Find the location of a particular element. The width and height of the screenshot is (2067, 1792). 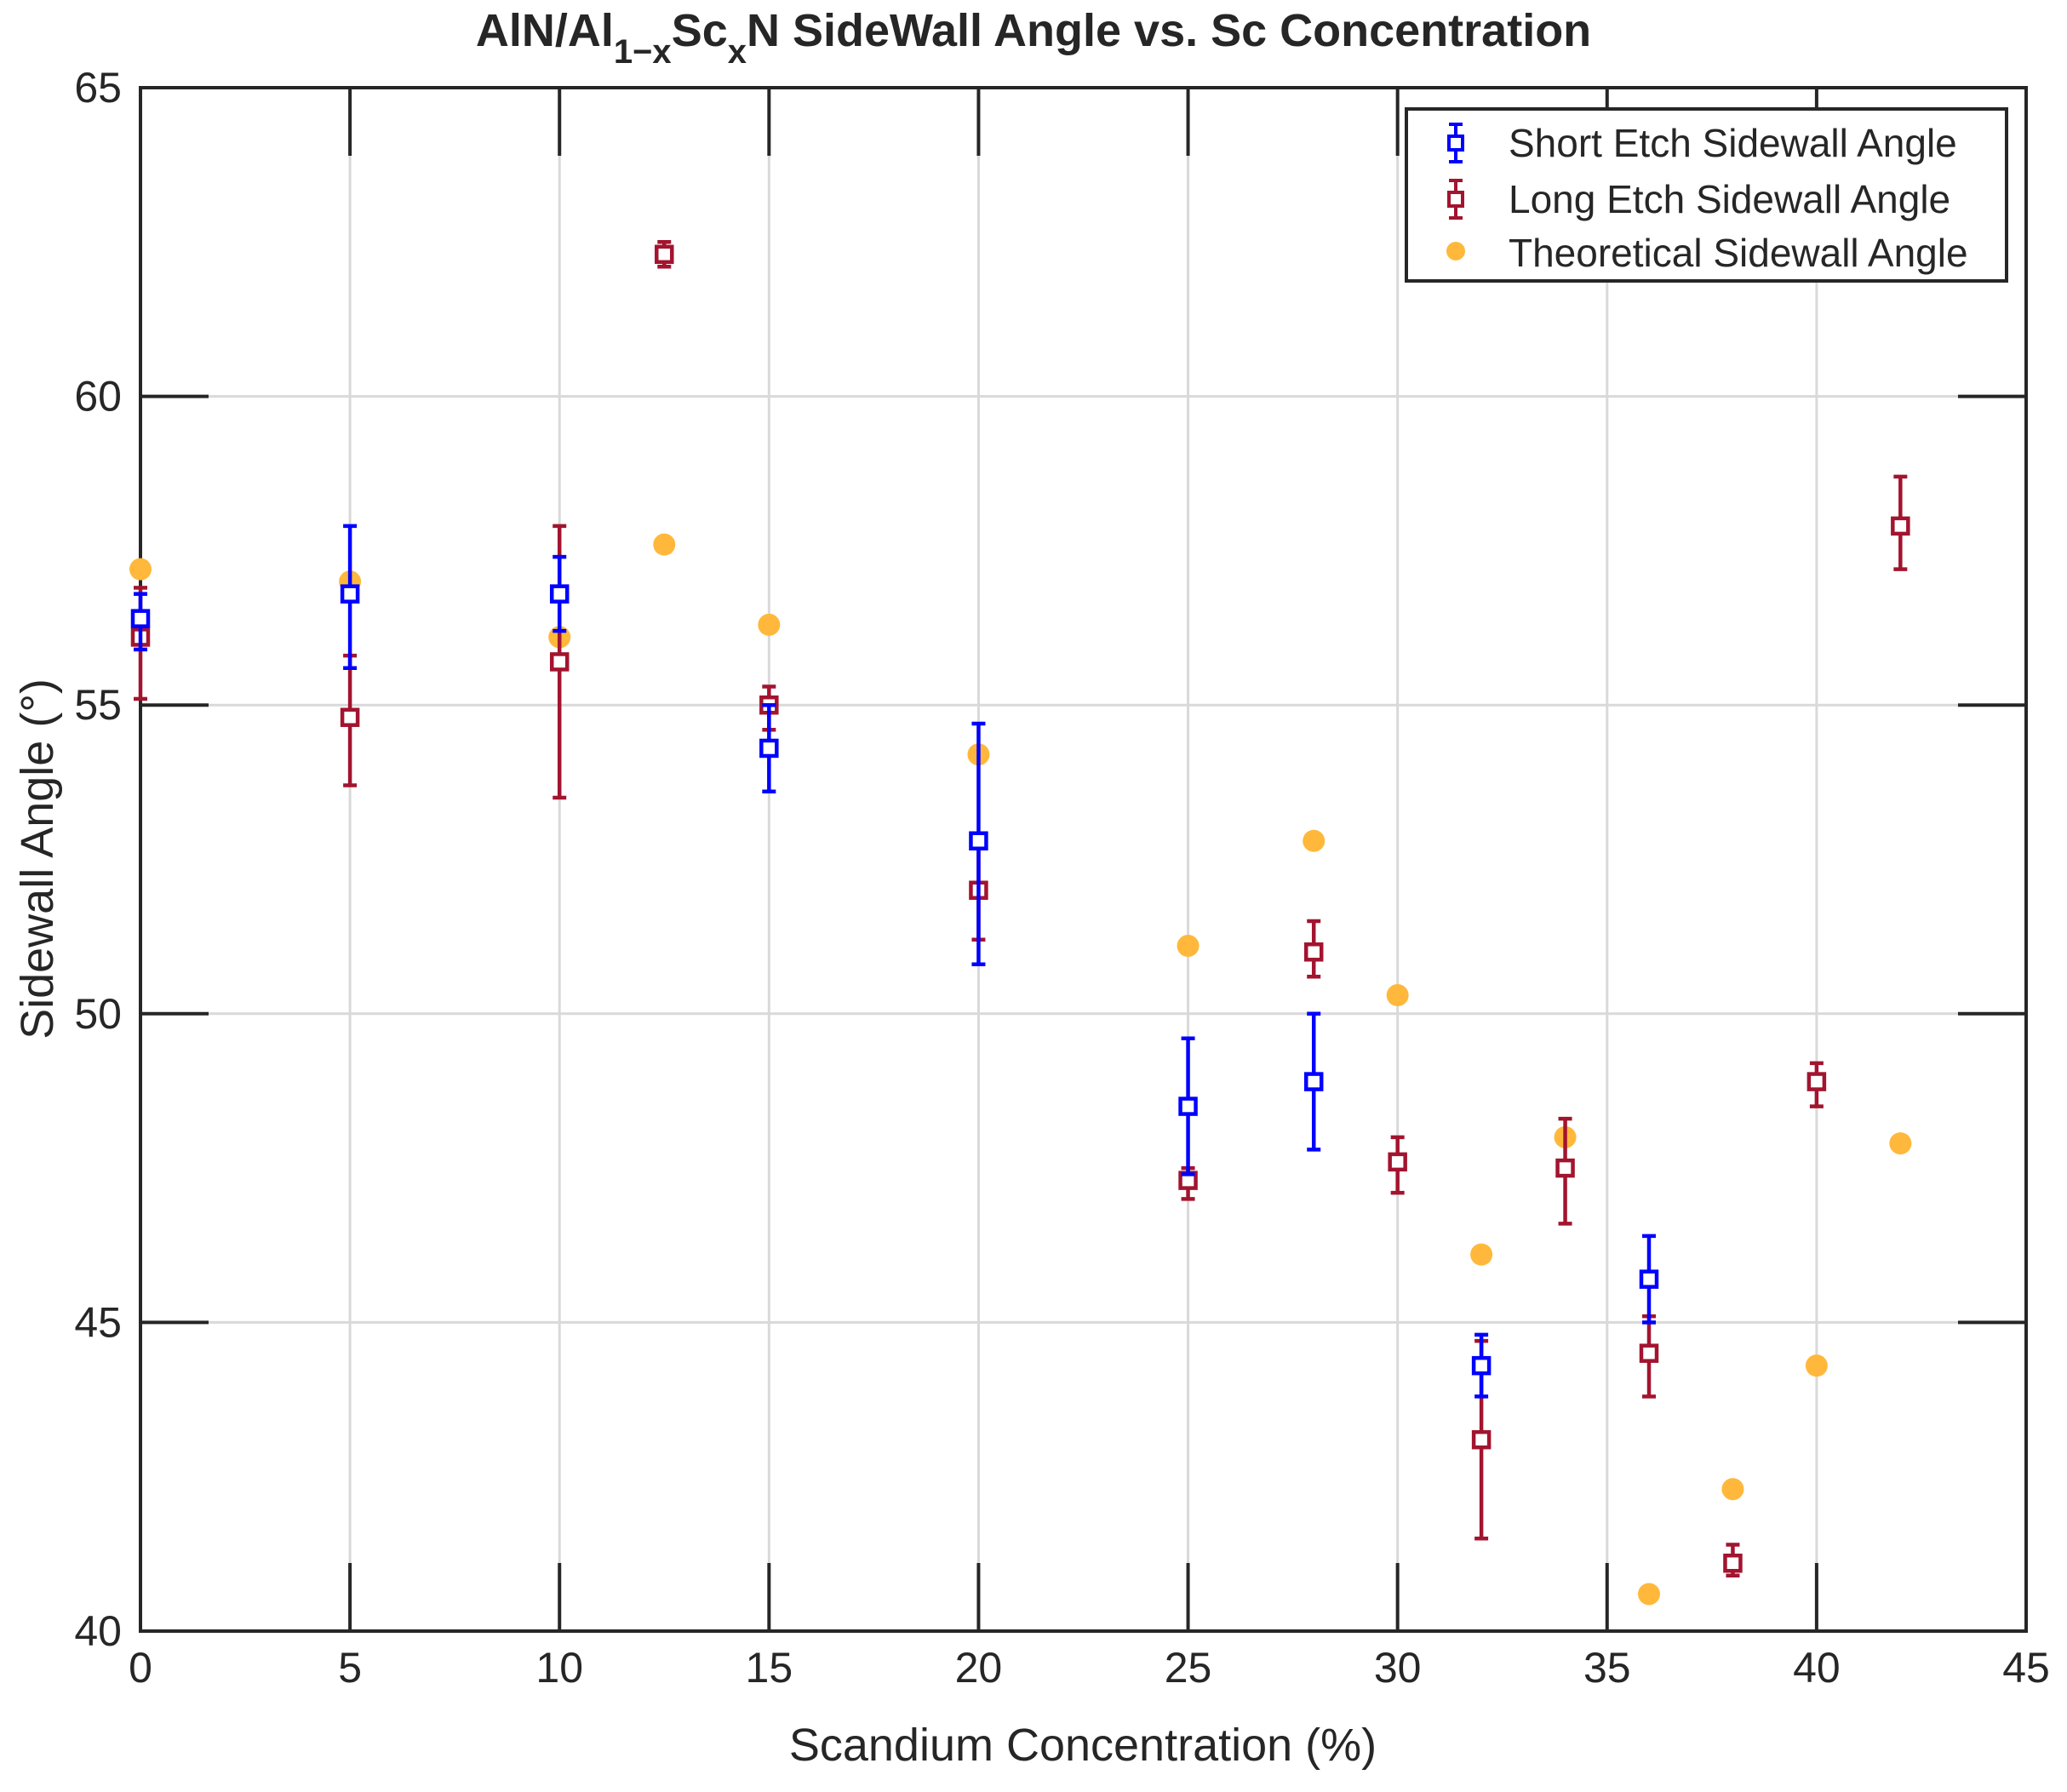

y-tick-label: 45 is located at coordinates (98, 1322).